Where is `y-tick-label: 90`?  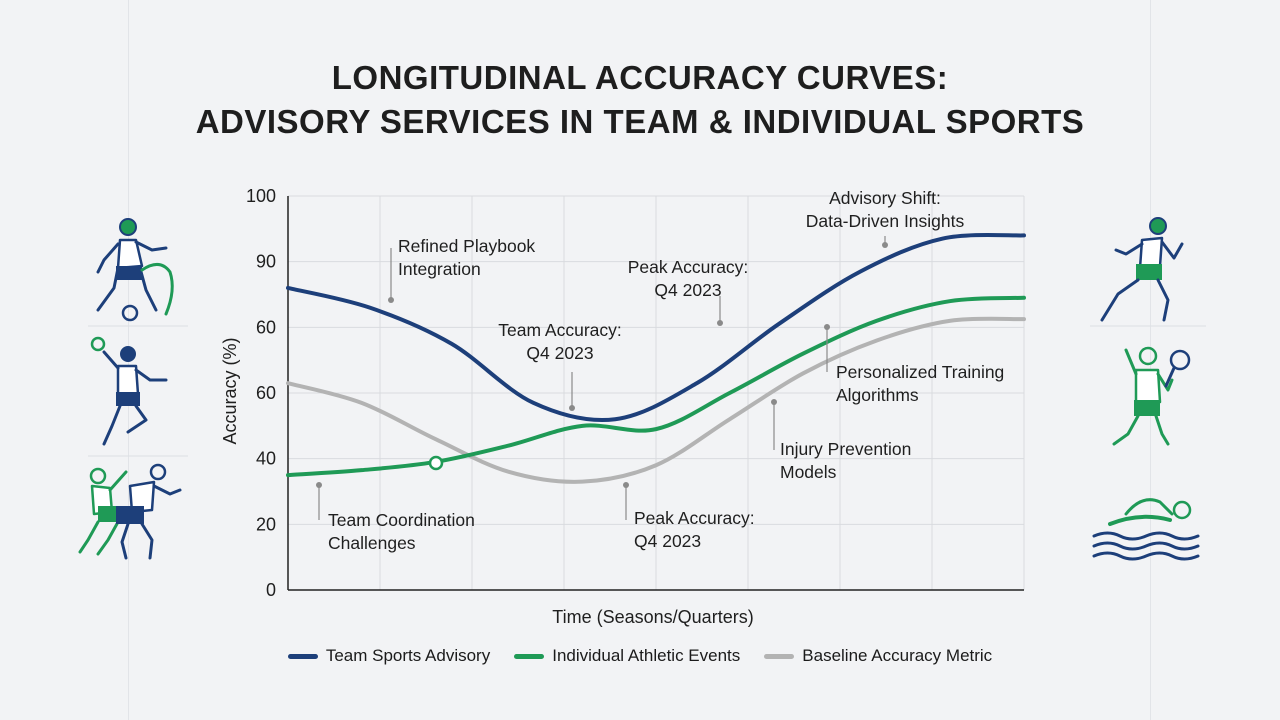 y-tick-label: 90 is located at coordinates (266, 262).